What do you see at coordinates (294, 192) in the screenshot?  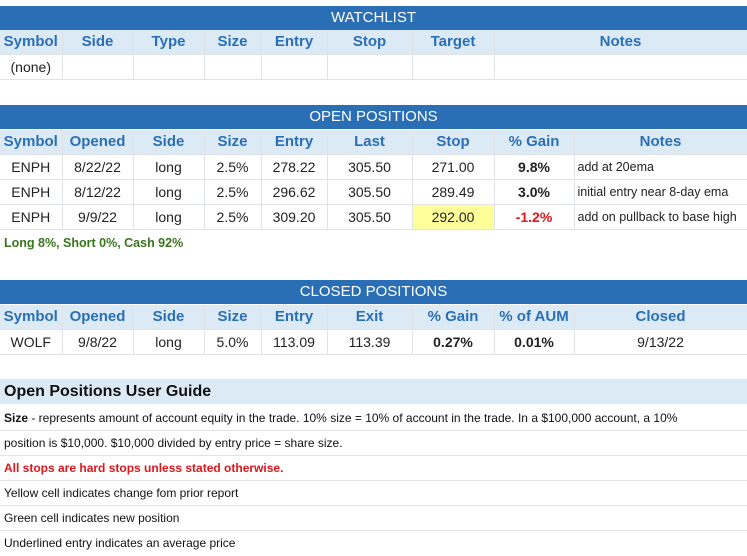 I see `cell: 296.62` at bounding box center [294, 192].